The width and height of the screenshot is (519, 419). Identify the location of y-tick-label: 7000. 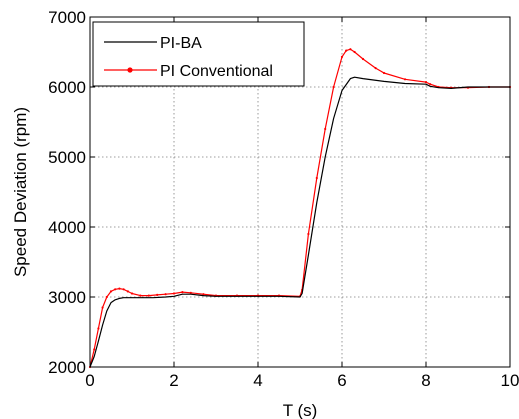
(67, 17).